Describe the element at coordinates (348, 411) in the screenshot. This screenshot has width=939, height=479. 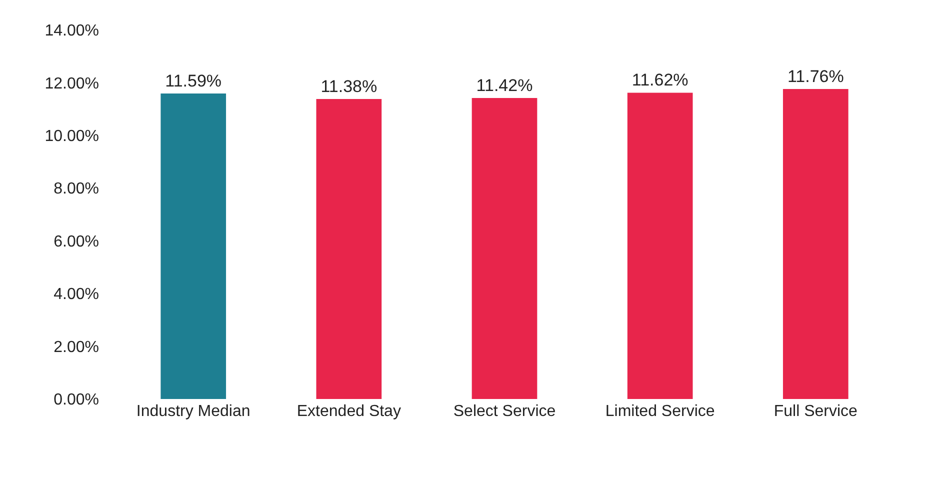
I see `x-tick-label: Extended Stay` at that location.